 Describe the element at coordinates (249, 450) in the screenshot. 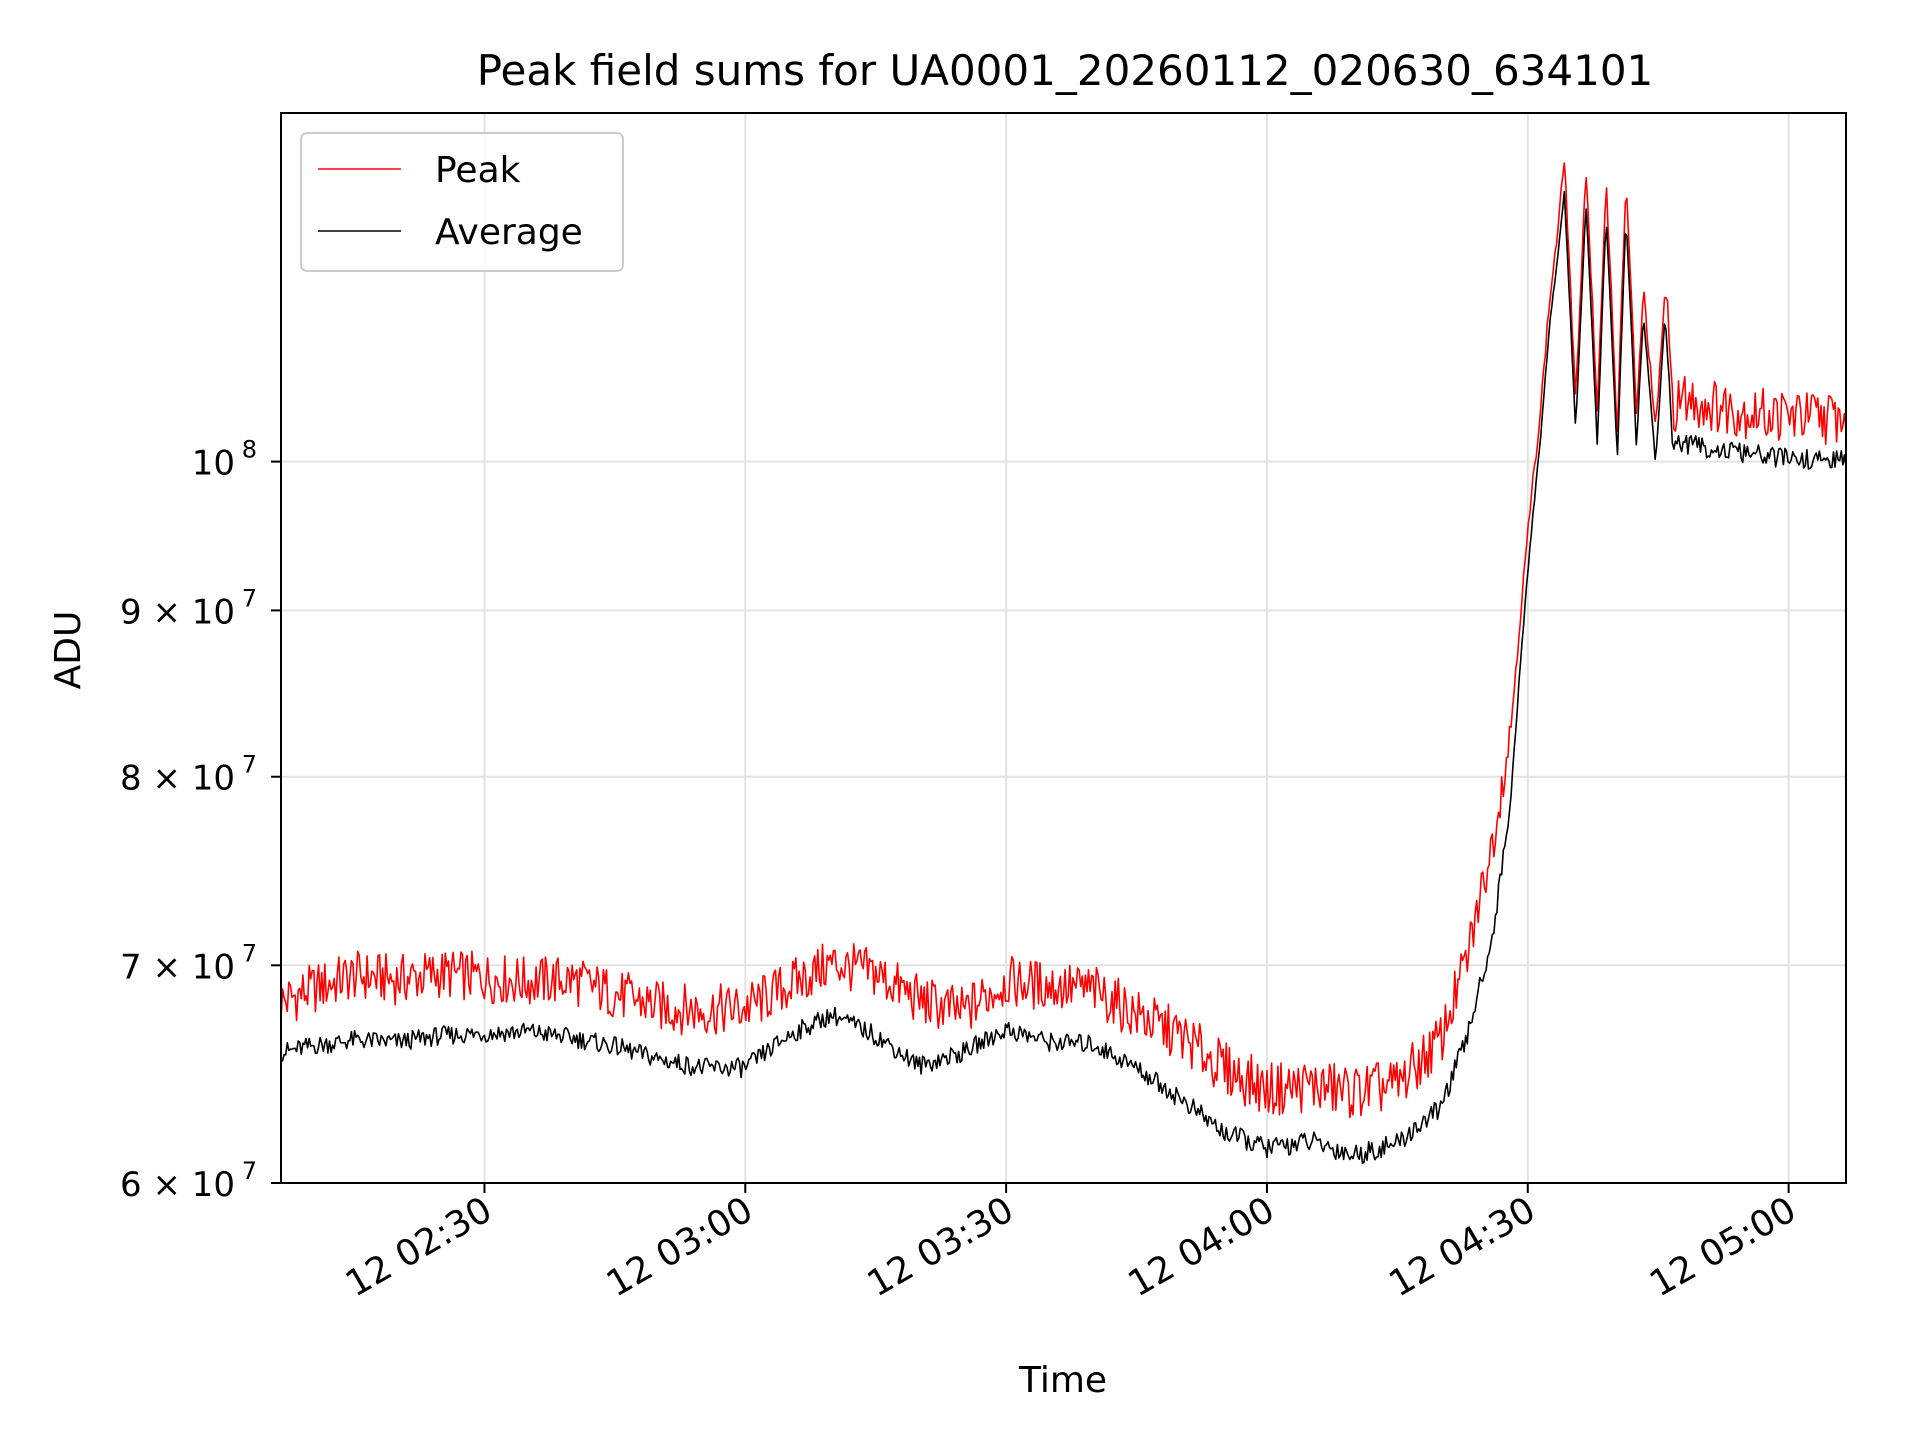

I see `y-tick-label-exponent: 8` at that location.